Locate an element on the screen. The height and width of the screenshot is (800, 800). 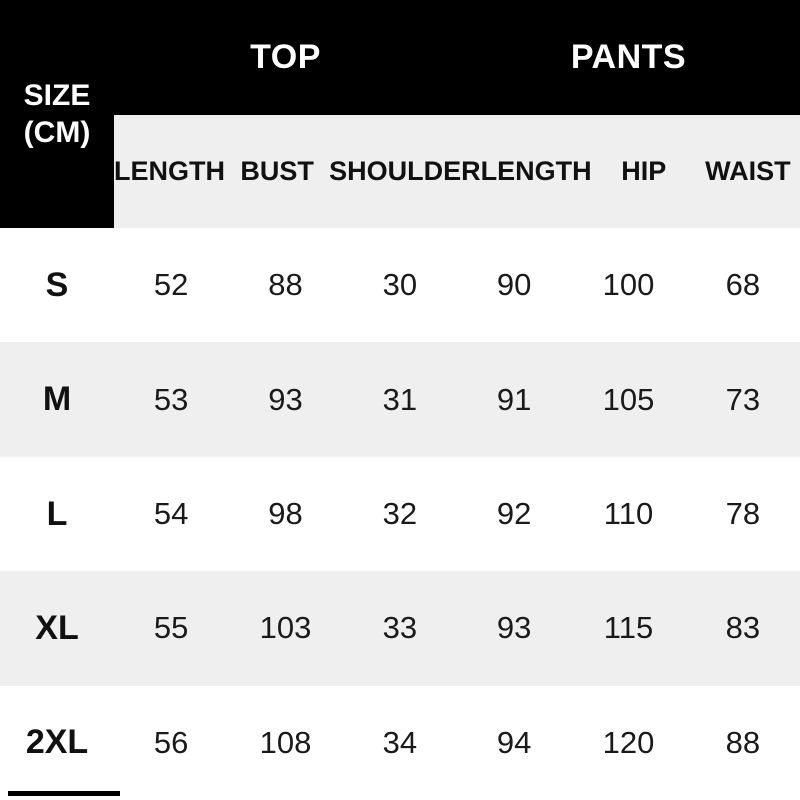
group-header-top: TOP is located at coordinates (285, 57).